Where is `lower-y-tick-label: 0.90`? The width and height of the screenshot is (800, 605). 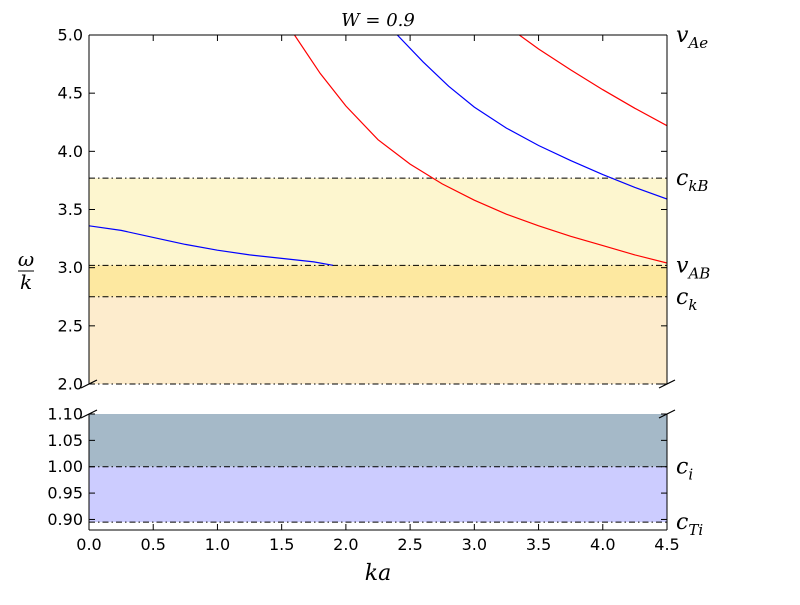 lower-y-tick-label: 0.90 is located at coordinates (65, 519).